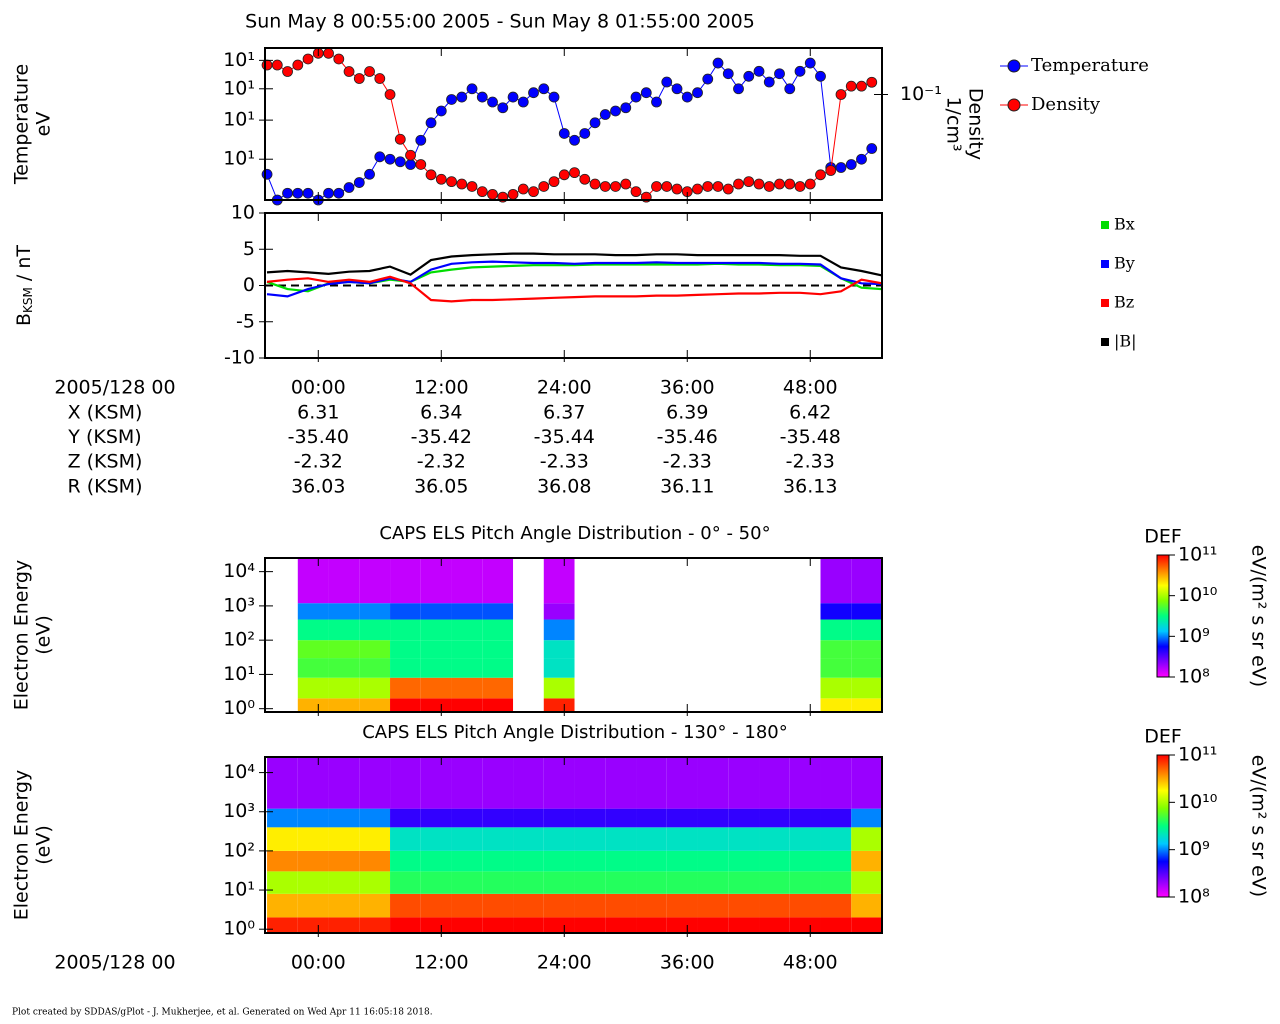  I want to click on colorbar-tick-label: 10¹⁰, so click(1197, 595).